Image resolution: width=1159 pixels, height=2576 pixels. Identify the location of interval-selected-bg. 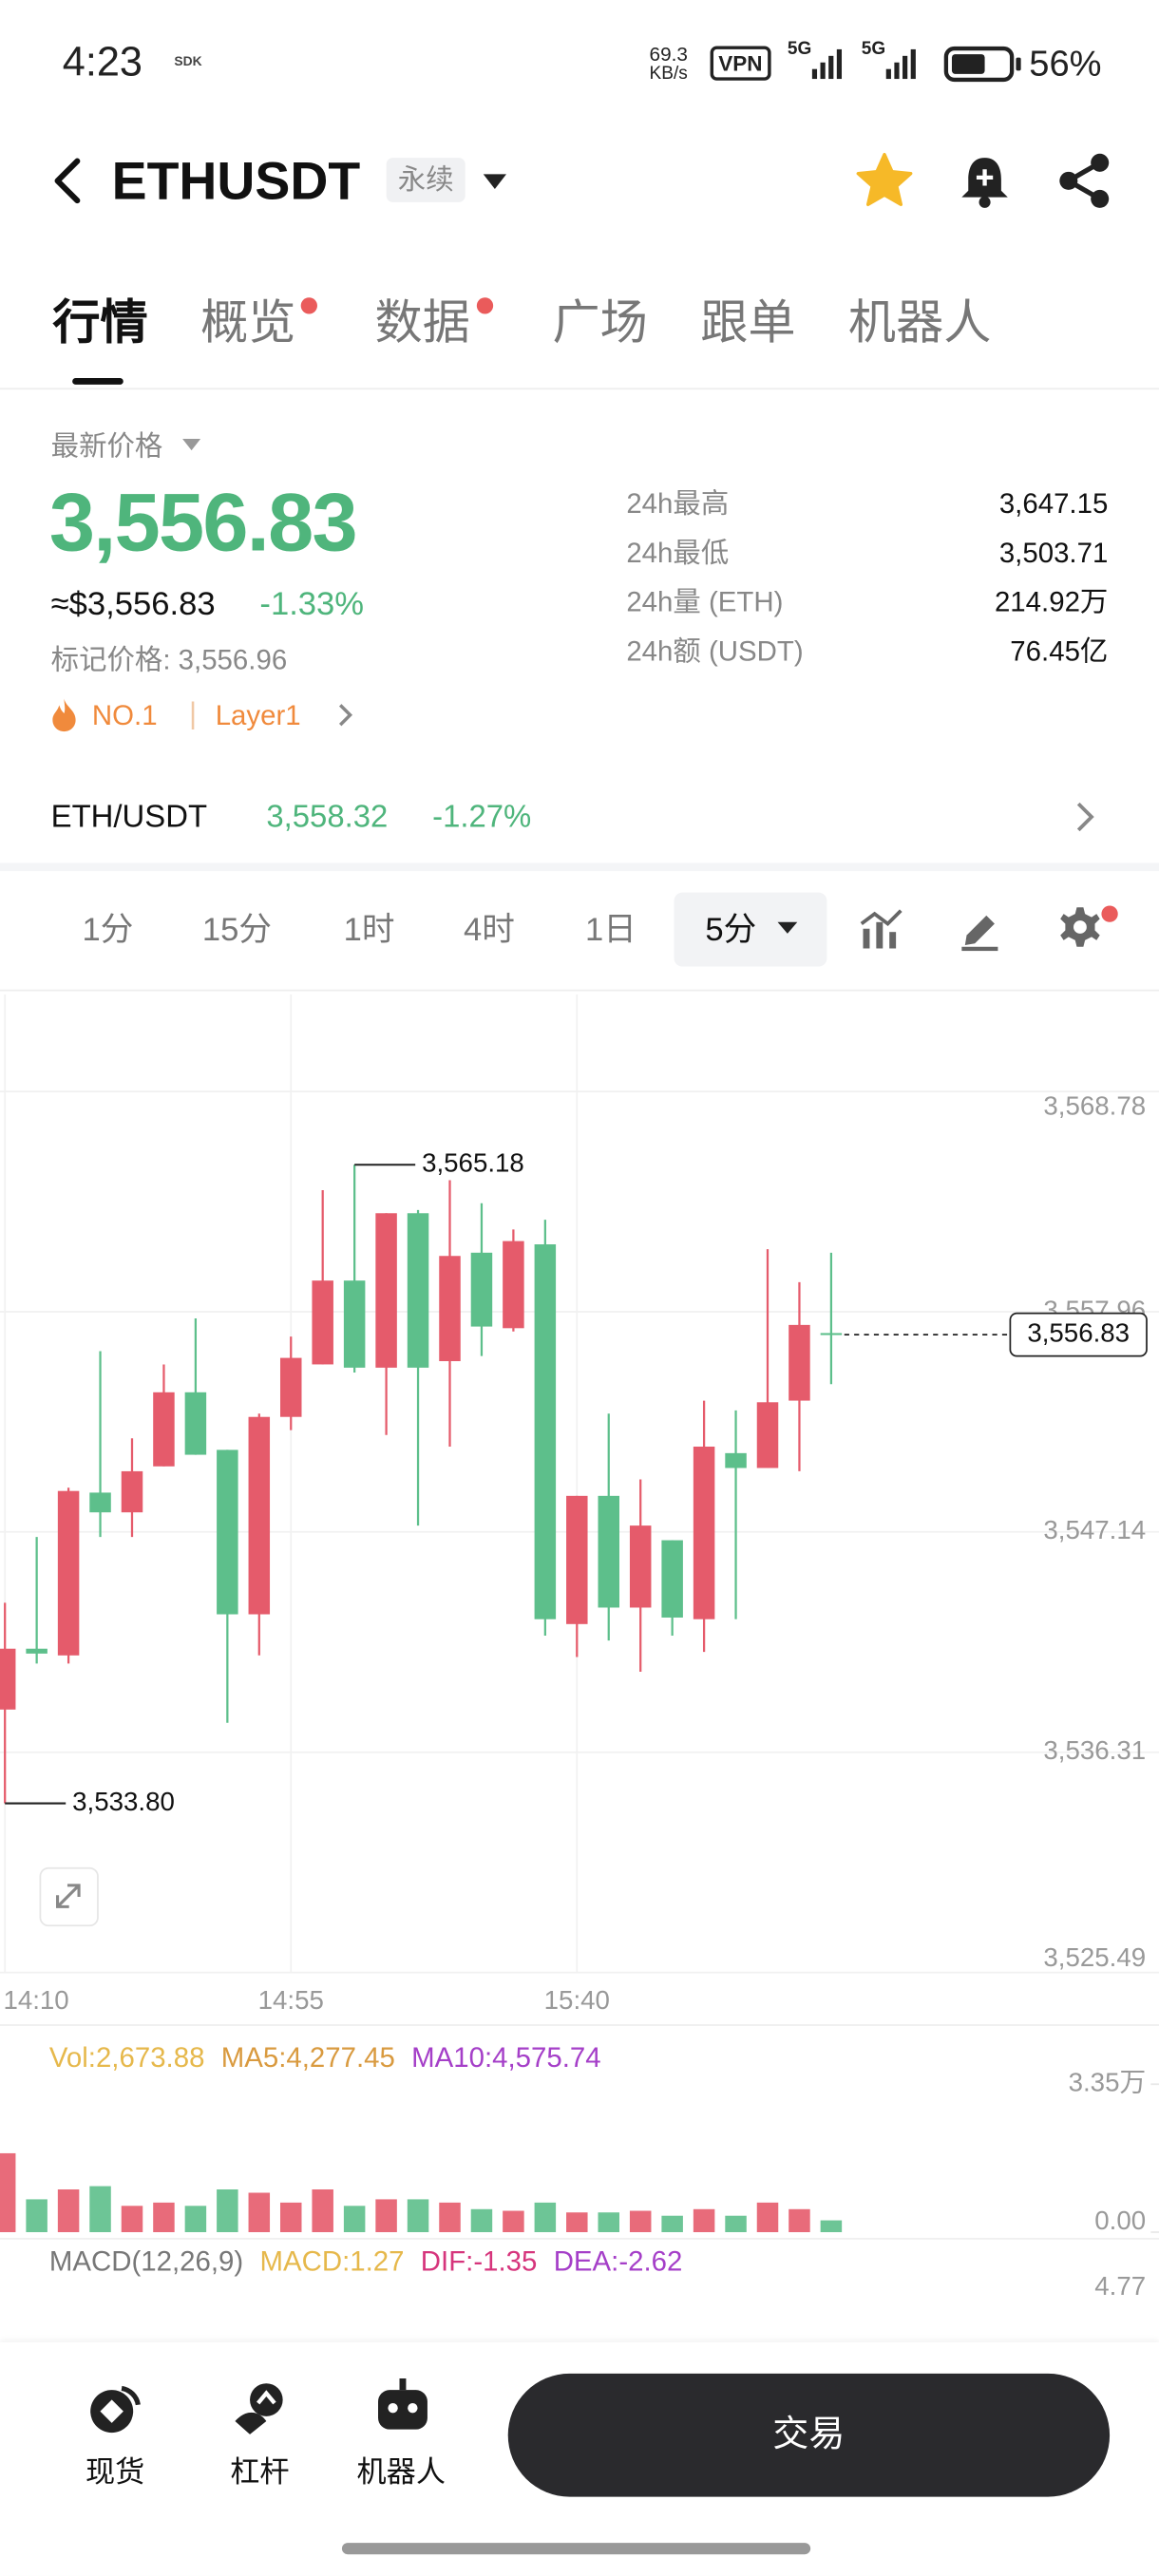
(750, 929).